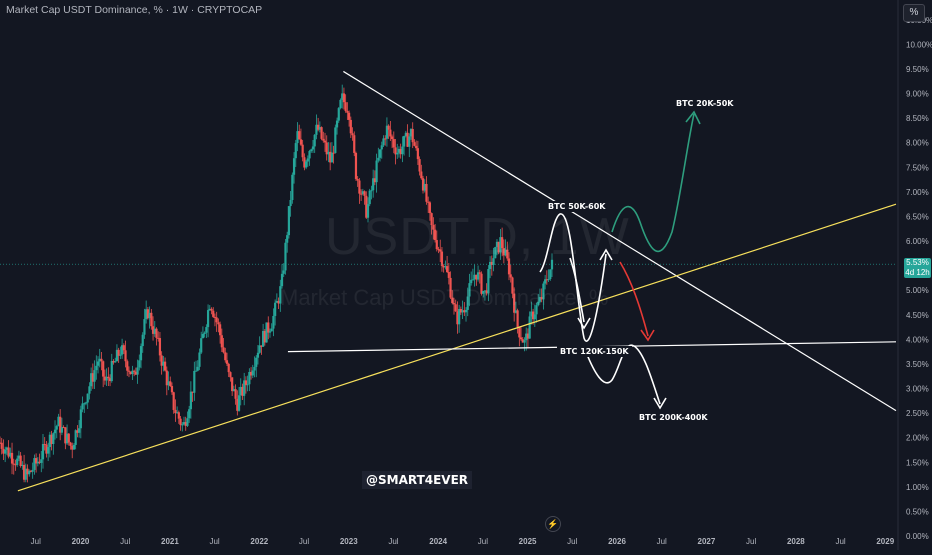 This screenshot has height=555, width=932. What do you see at coordinates (693, 117) in the screenshot?
I see `green-scenario-arrow-head` at bounding box center [693, 117].